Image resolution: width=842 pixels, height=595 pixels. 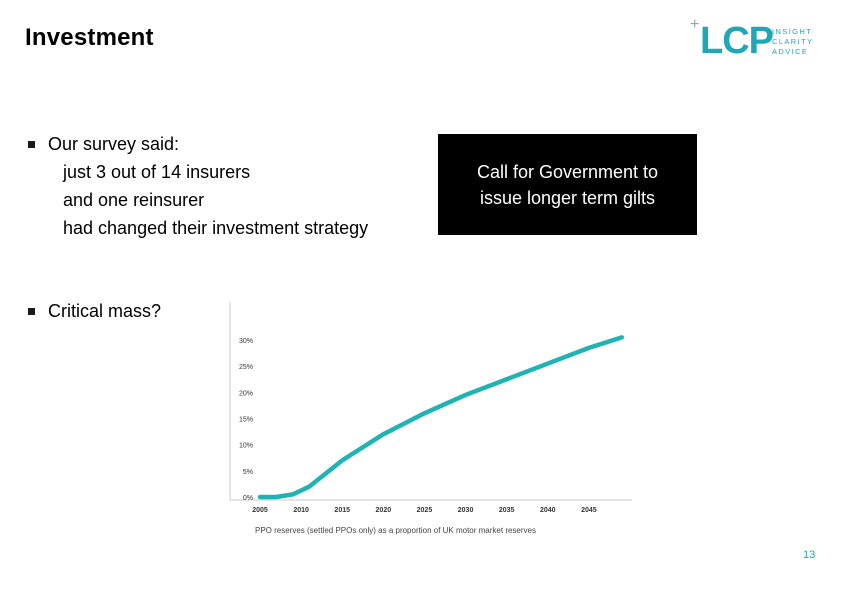 I want to click on callout-line: Call for Government to, so click(x=567, y=171).